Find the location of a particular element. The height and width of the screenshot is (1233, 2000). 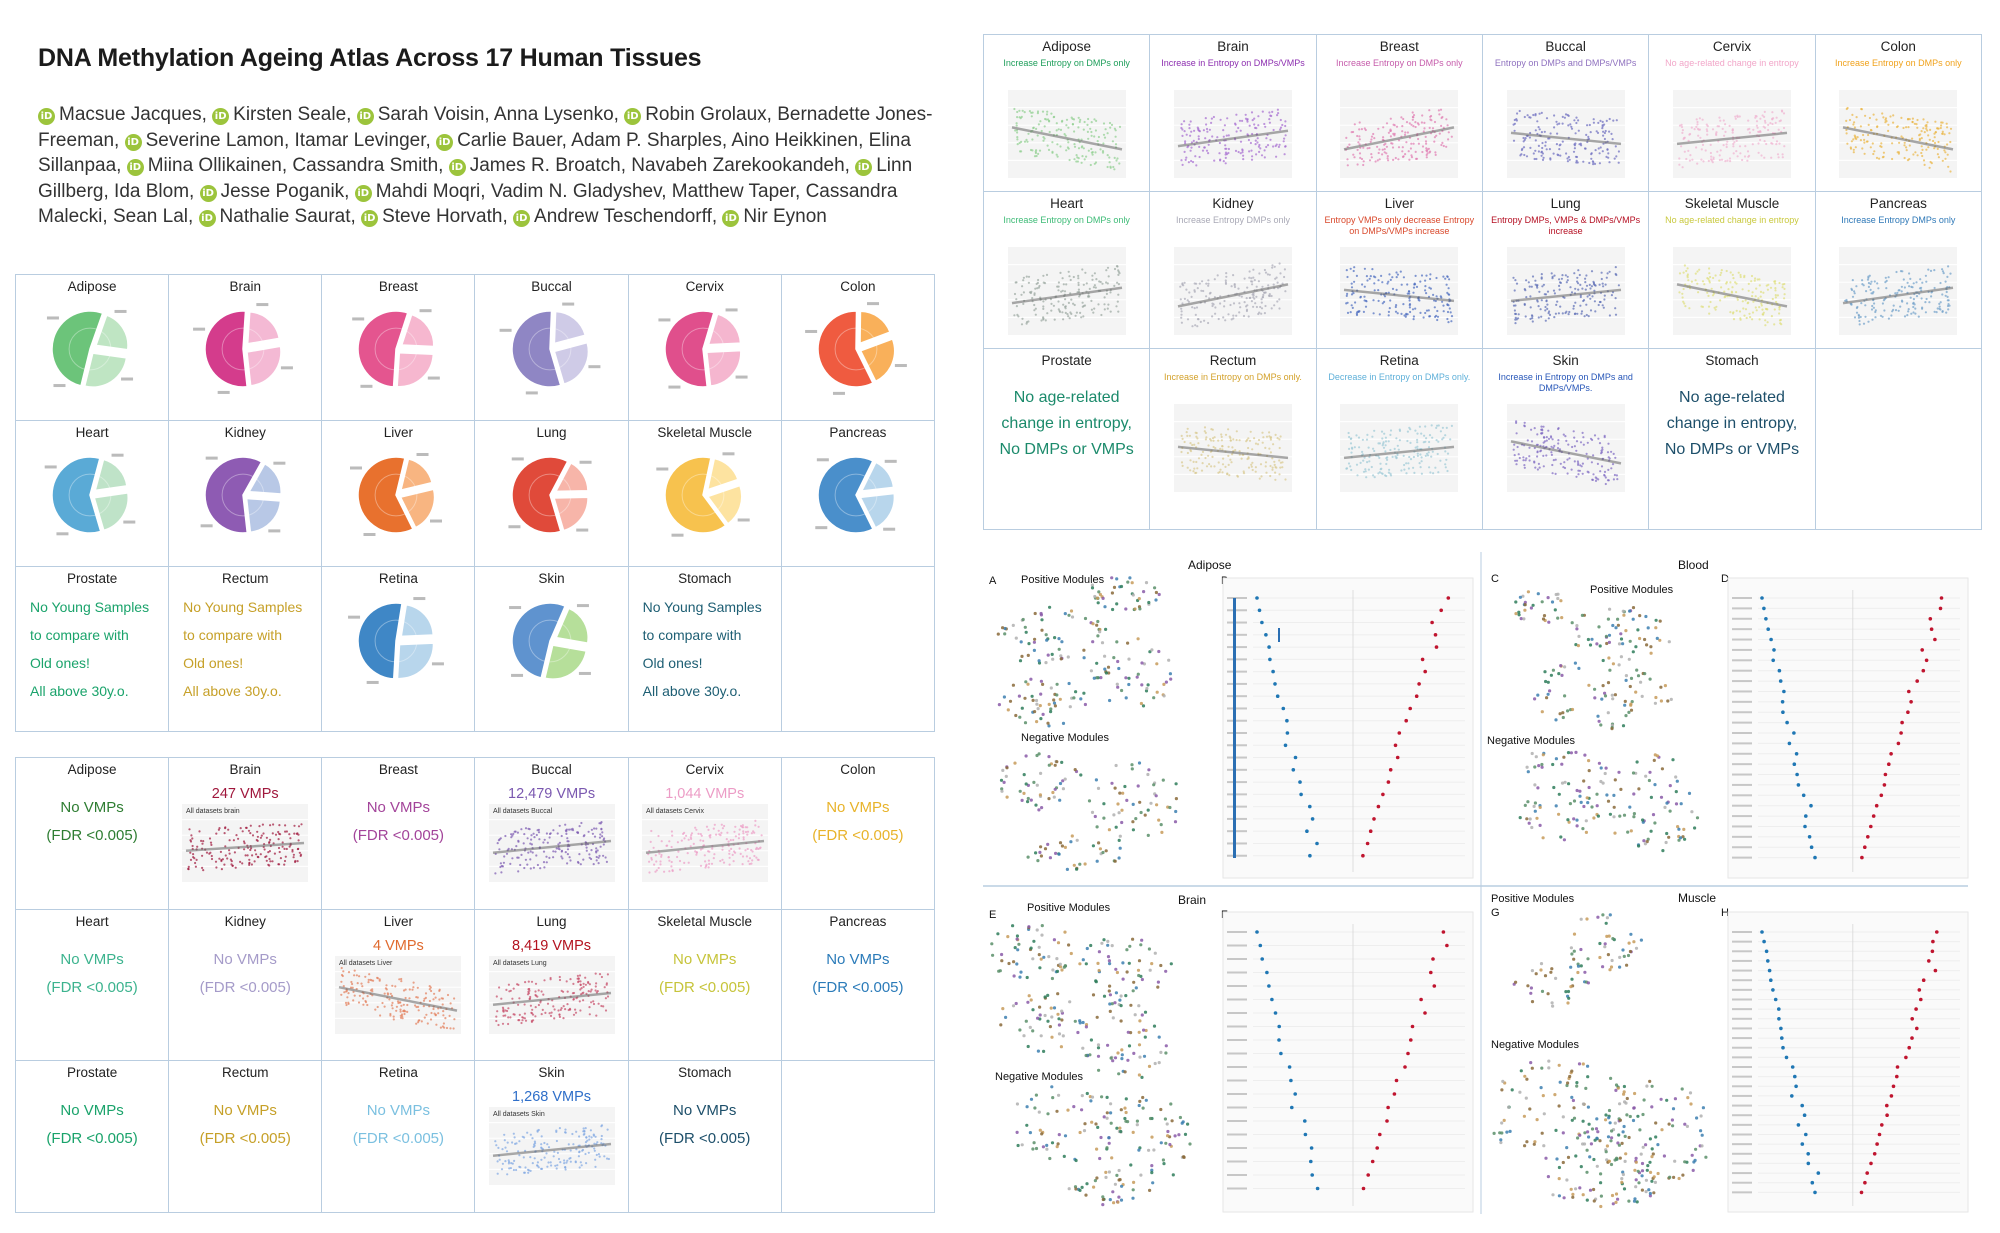

pie-inner-ring is located at coordinates (549, 641).